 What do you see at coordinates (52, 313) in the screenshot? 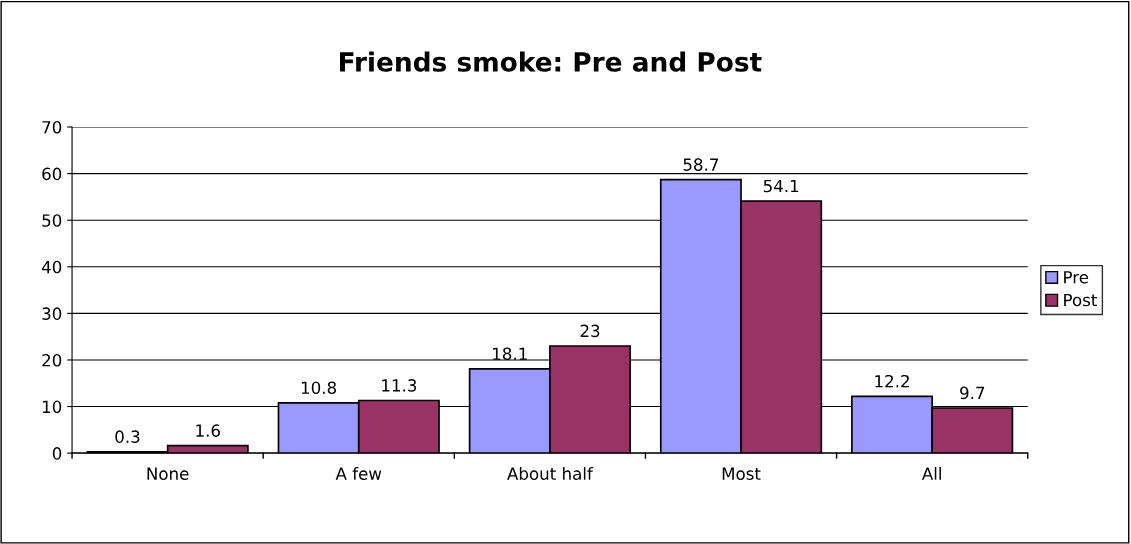
I see `y-tick-label: 30` at bounding box center [52, 313].